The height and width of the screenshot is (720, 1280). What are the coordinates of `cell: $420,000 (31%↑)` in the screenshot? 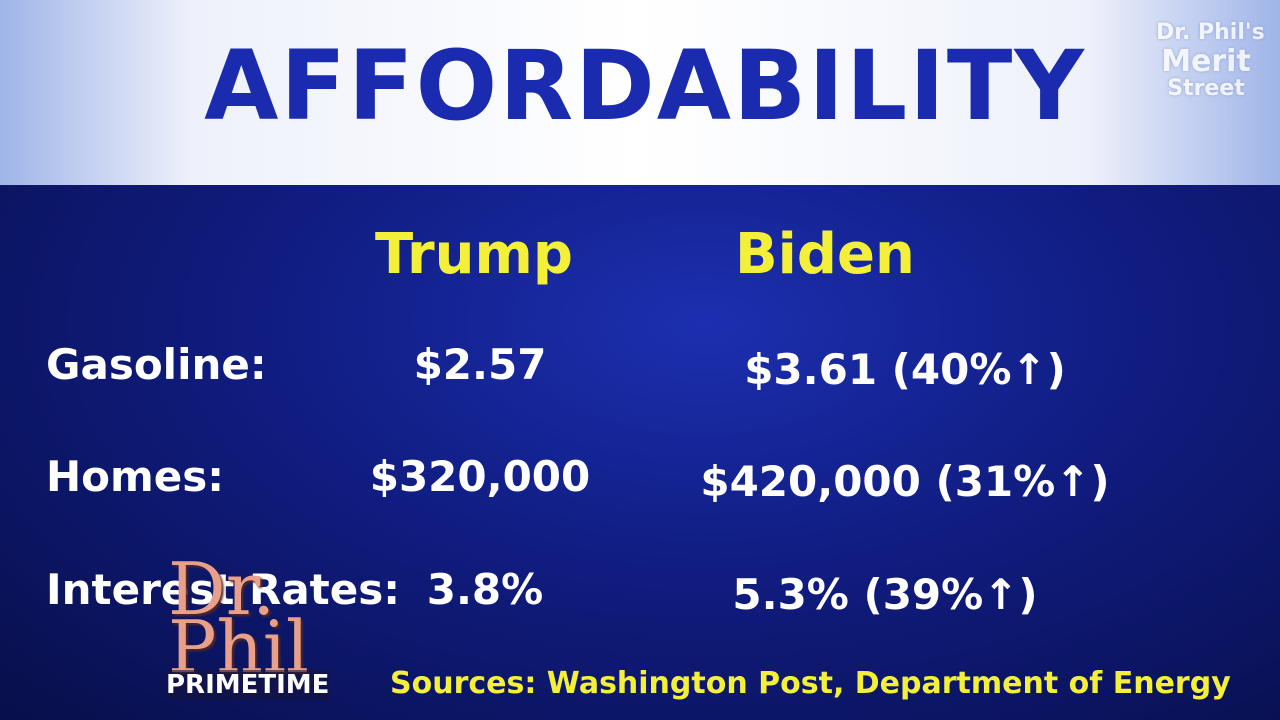 It's located at (905, 481).